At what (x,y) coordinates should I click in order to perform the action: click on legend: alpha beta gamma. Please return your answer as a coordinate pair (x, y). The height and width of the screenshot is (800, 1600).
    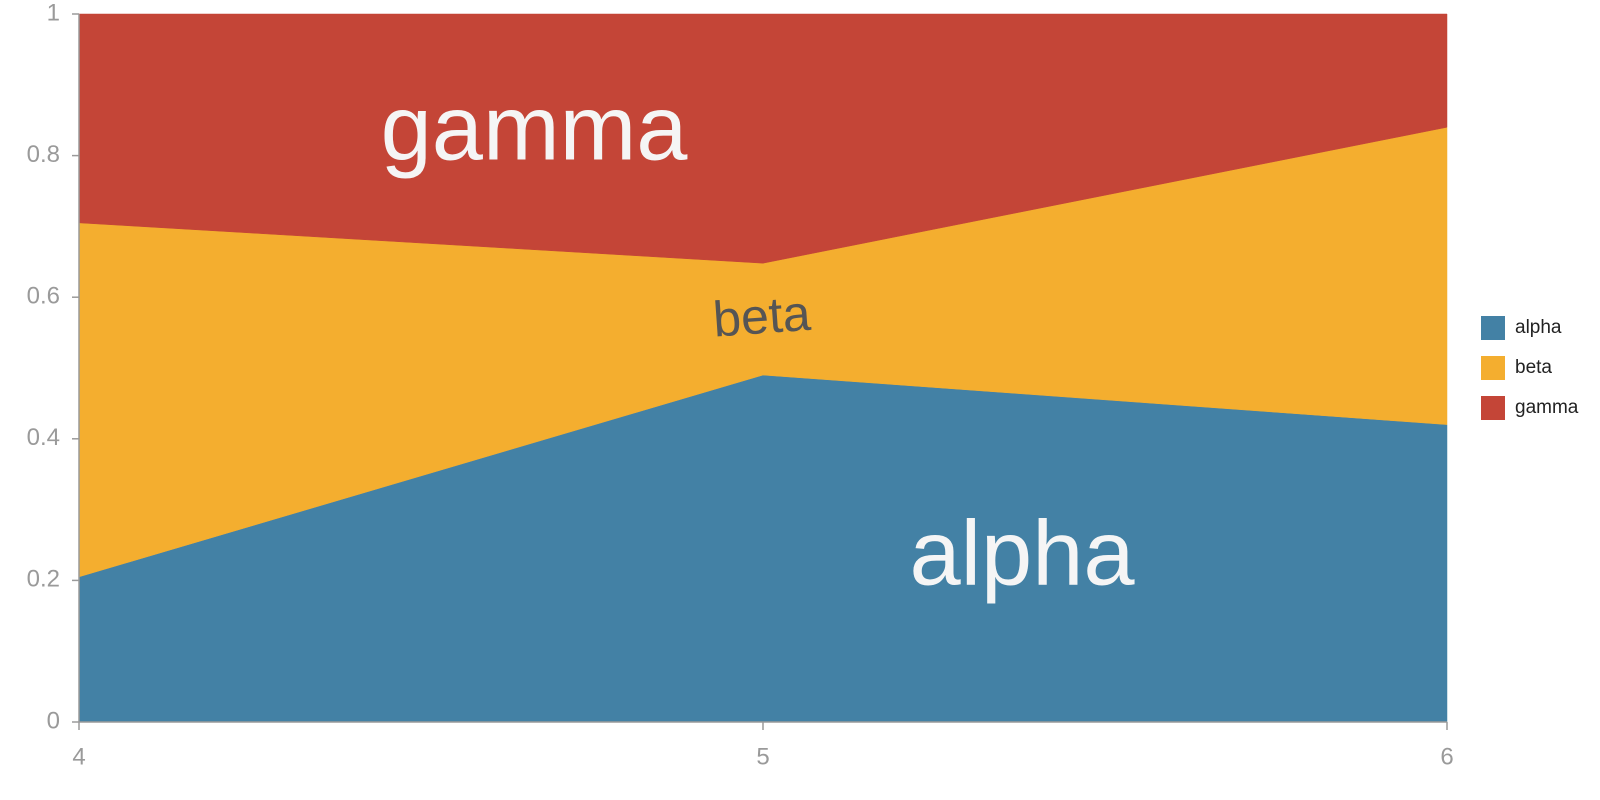
    Looking at the image, I should click on (1530, 368).